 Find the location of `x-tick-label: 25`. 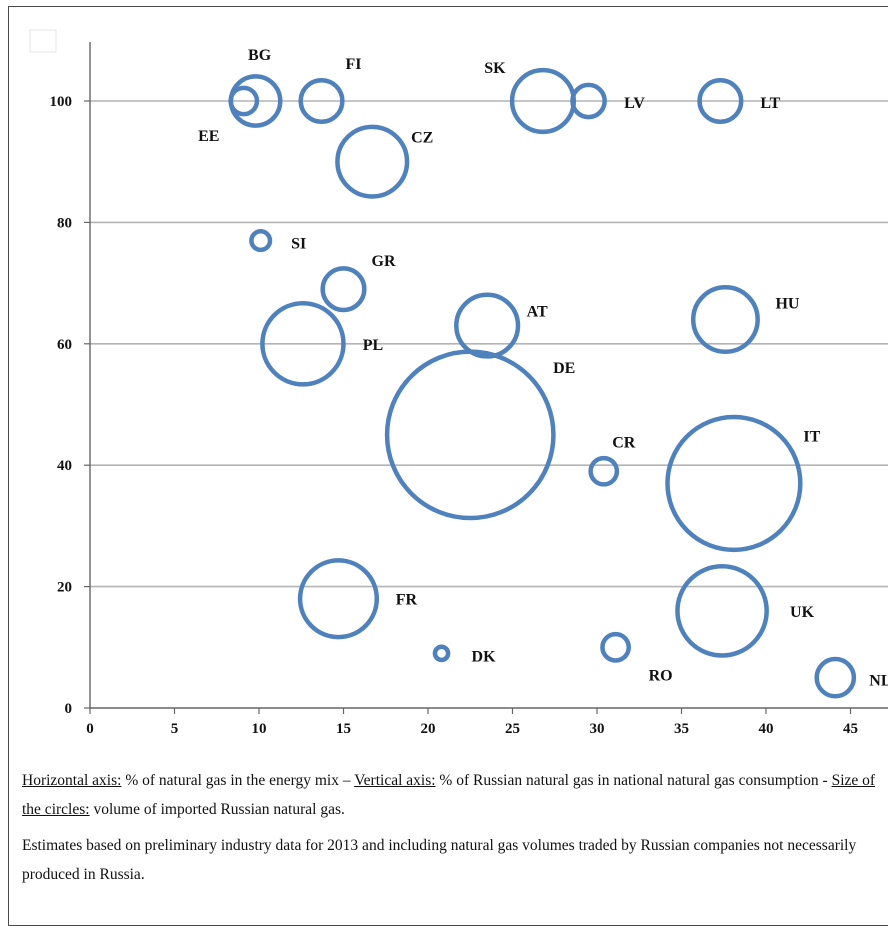

x-tick-label: 25 is located at coordinates (512, 729).